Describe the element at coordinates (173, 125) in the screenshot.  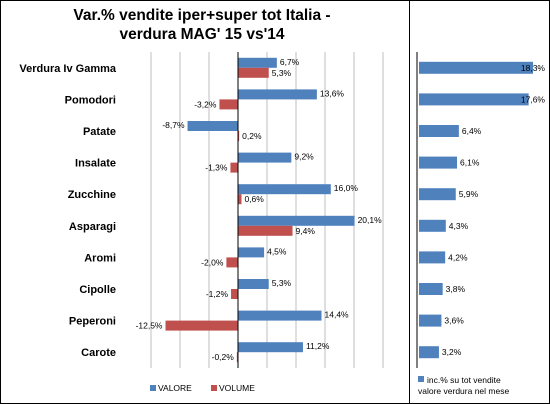
I see `valore-data-label: -8,7%` at that location.